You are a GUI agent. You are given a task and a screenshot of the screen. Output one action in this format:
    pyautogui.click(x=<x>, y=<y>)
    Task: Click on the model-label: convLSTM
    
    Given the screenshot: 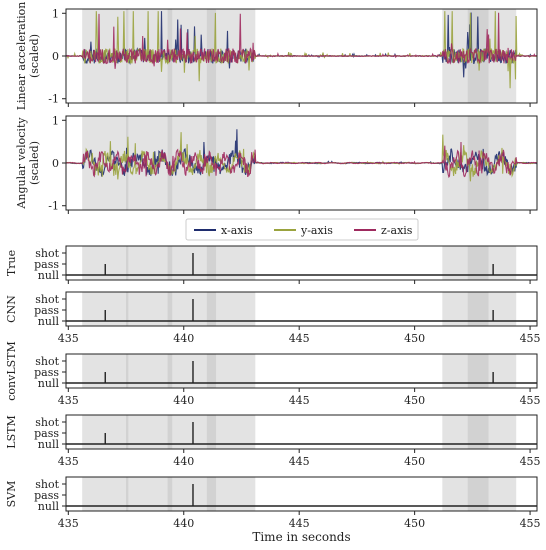 What is the action you would take?
    pyautogui.click(x=11, y=371)
    